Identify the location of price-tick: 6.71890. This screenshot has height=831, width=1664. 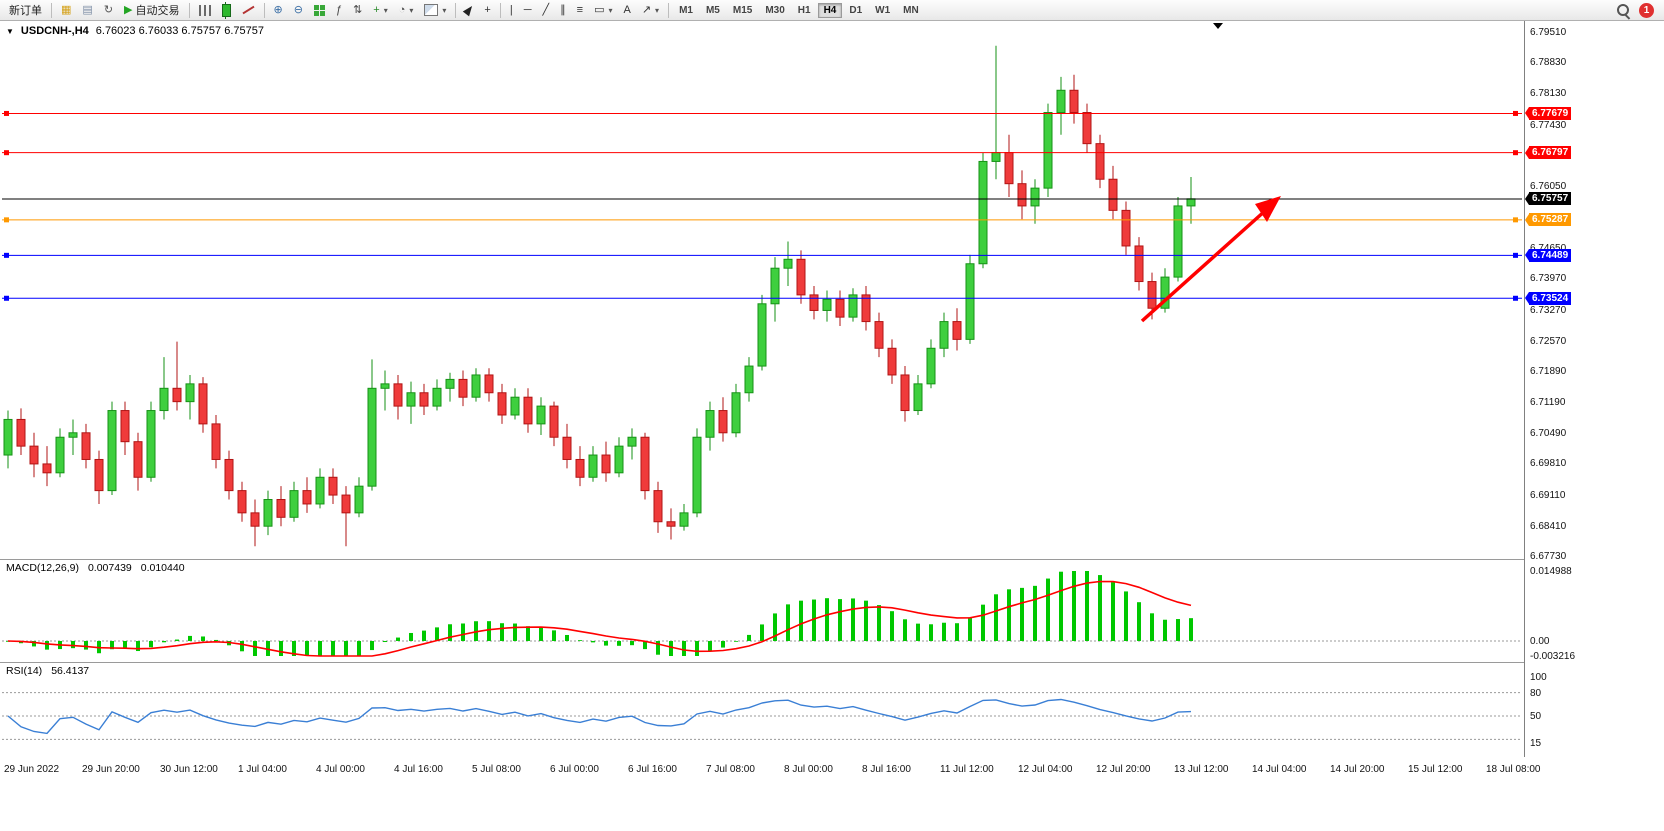
(1548, 371).